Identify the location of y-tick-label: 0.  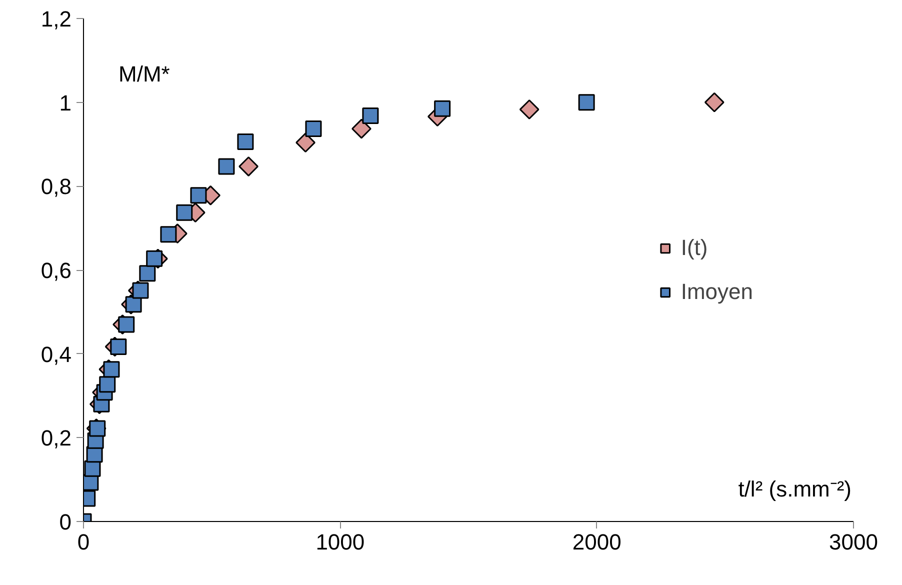
(65, 522).